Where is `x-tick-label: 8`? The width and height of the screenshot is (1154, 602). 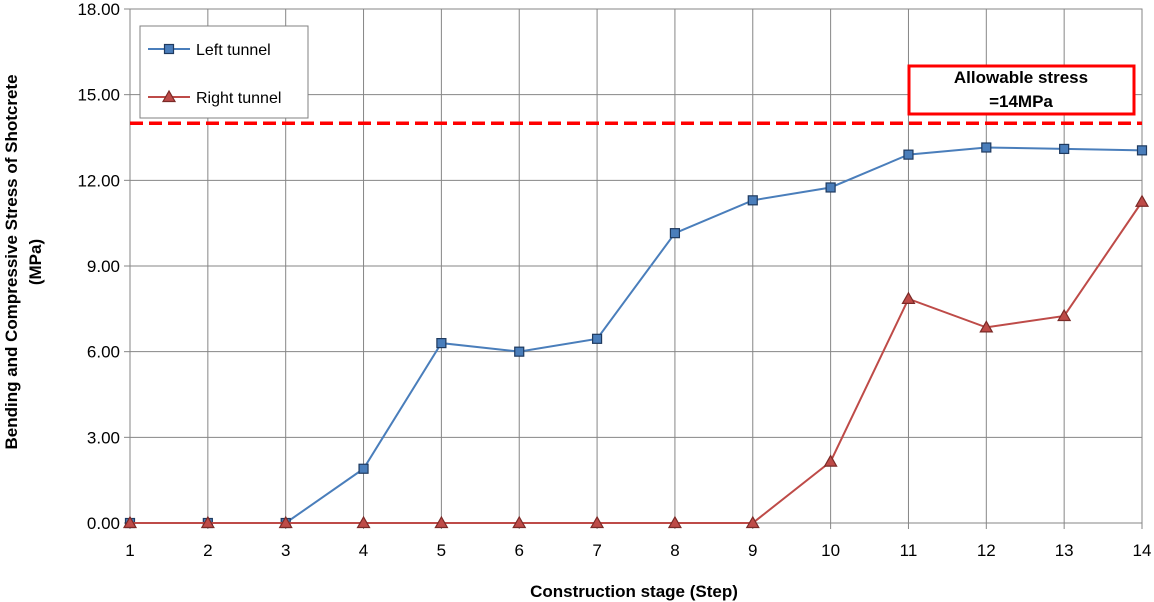
x-tick-label: 8 is located at coordinates (674, 550).